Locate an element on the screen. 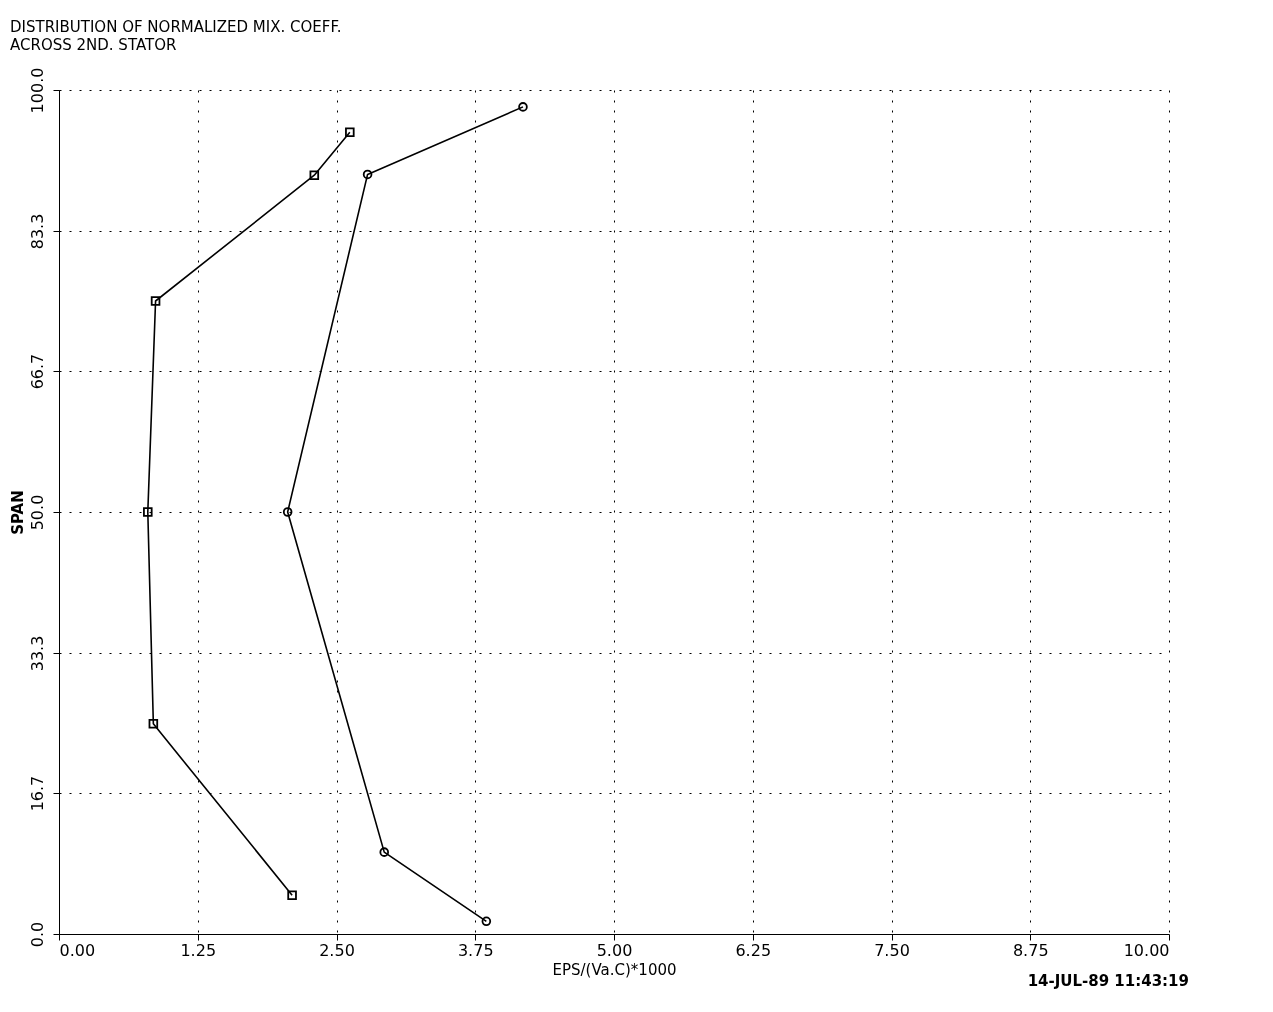 Image resolution: width=1273 pixels, height=1012 pixels. text: 14-JUL-89 11:43:19 is located at coordinates (1108, 981).